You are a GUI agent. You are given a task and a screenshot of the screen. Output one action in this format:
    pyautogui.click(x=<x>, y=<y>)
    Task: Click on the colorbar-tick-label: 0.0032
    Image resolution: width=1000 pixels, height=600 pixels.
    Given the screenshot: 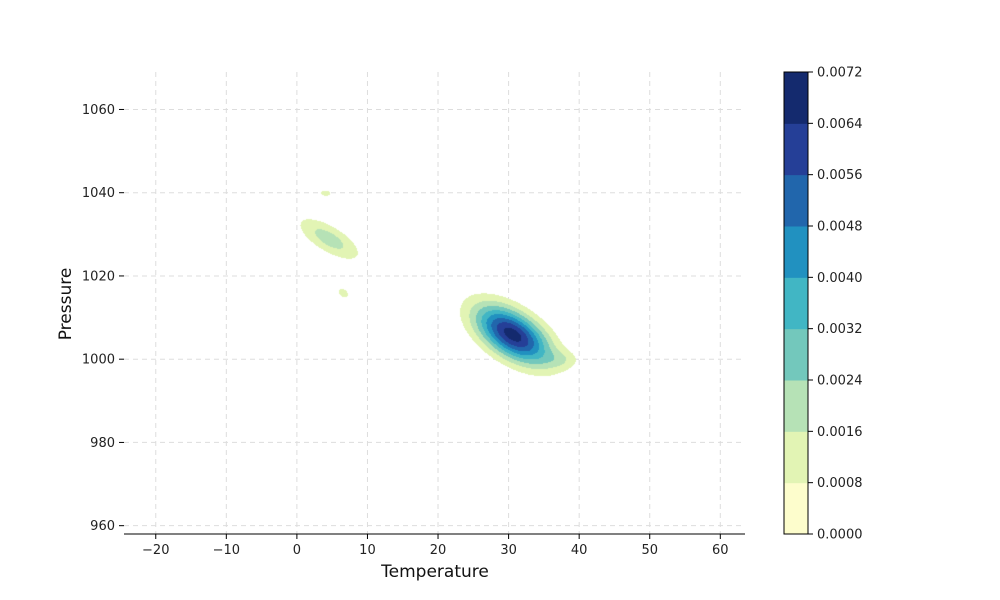 What is the action you would take?
    pyautogui.click(x=840, y=329)
    